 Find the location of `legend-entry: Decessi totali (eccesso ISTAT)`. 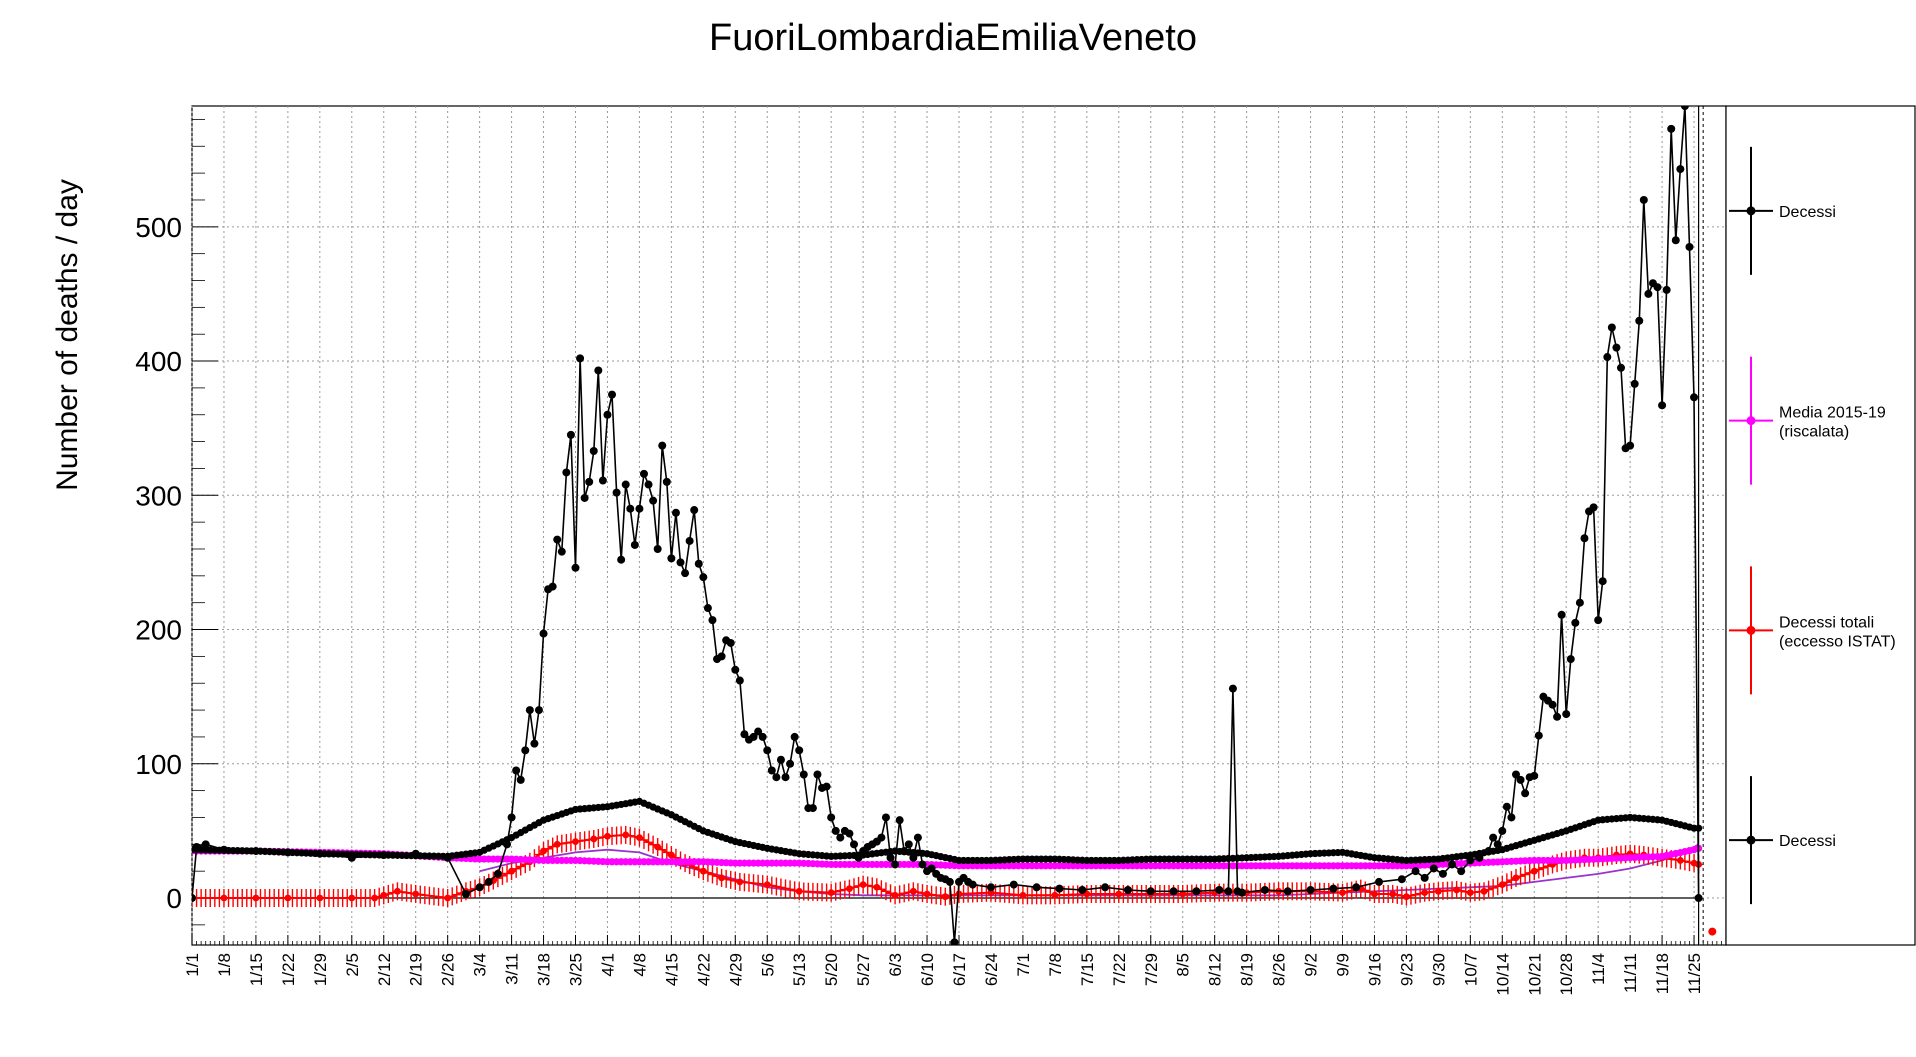

legend-entry: Decessi totali (eccesso ISTAT) is located at coordinates (1812, 630).